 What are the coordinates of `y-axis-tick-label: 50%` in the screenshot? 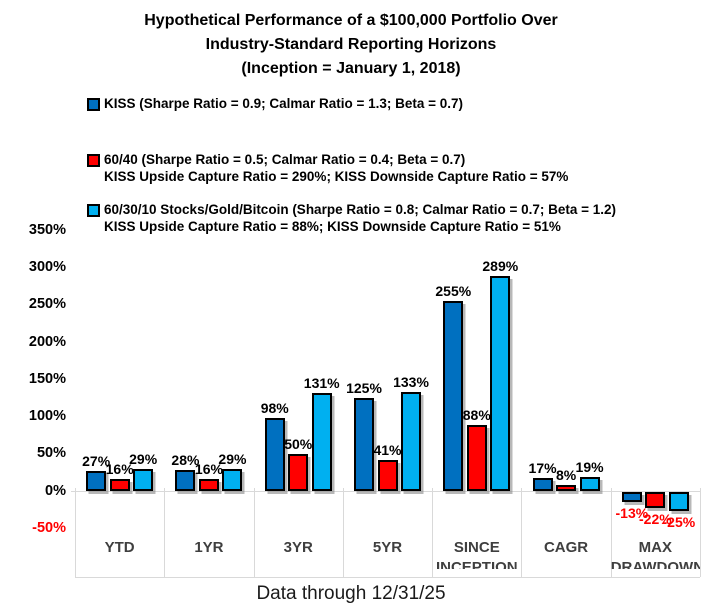 It's located at (51, 453).